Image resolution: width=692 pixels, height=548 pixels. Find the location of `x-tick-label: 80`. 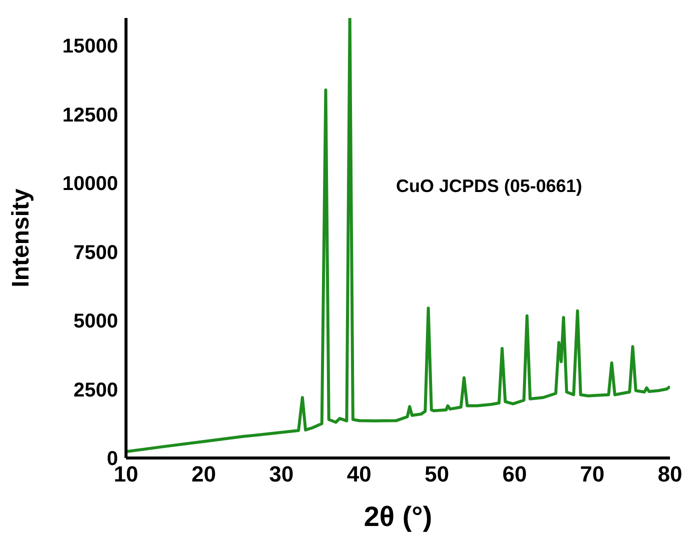

x-tick-label: 80 is located at coordinates (670, 474).